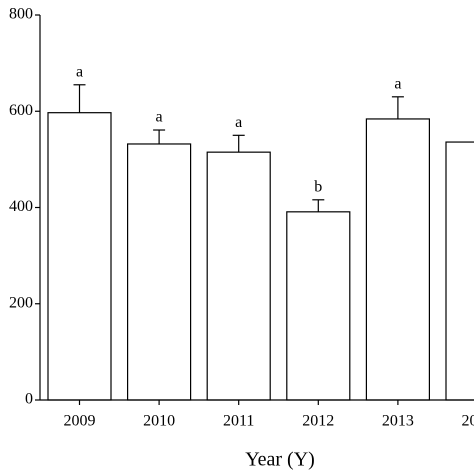 The height and width of the screenshot is (474, 474). What do you see at coordinates (159, 421) in the screenshot?
I see `x-tick-label: 2010` at bounding box center [159, 421].